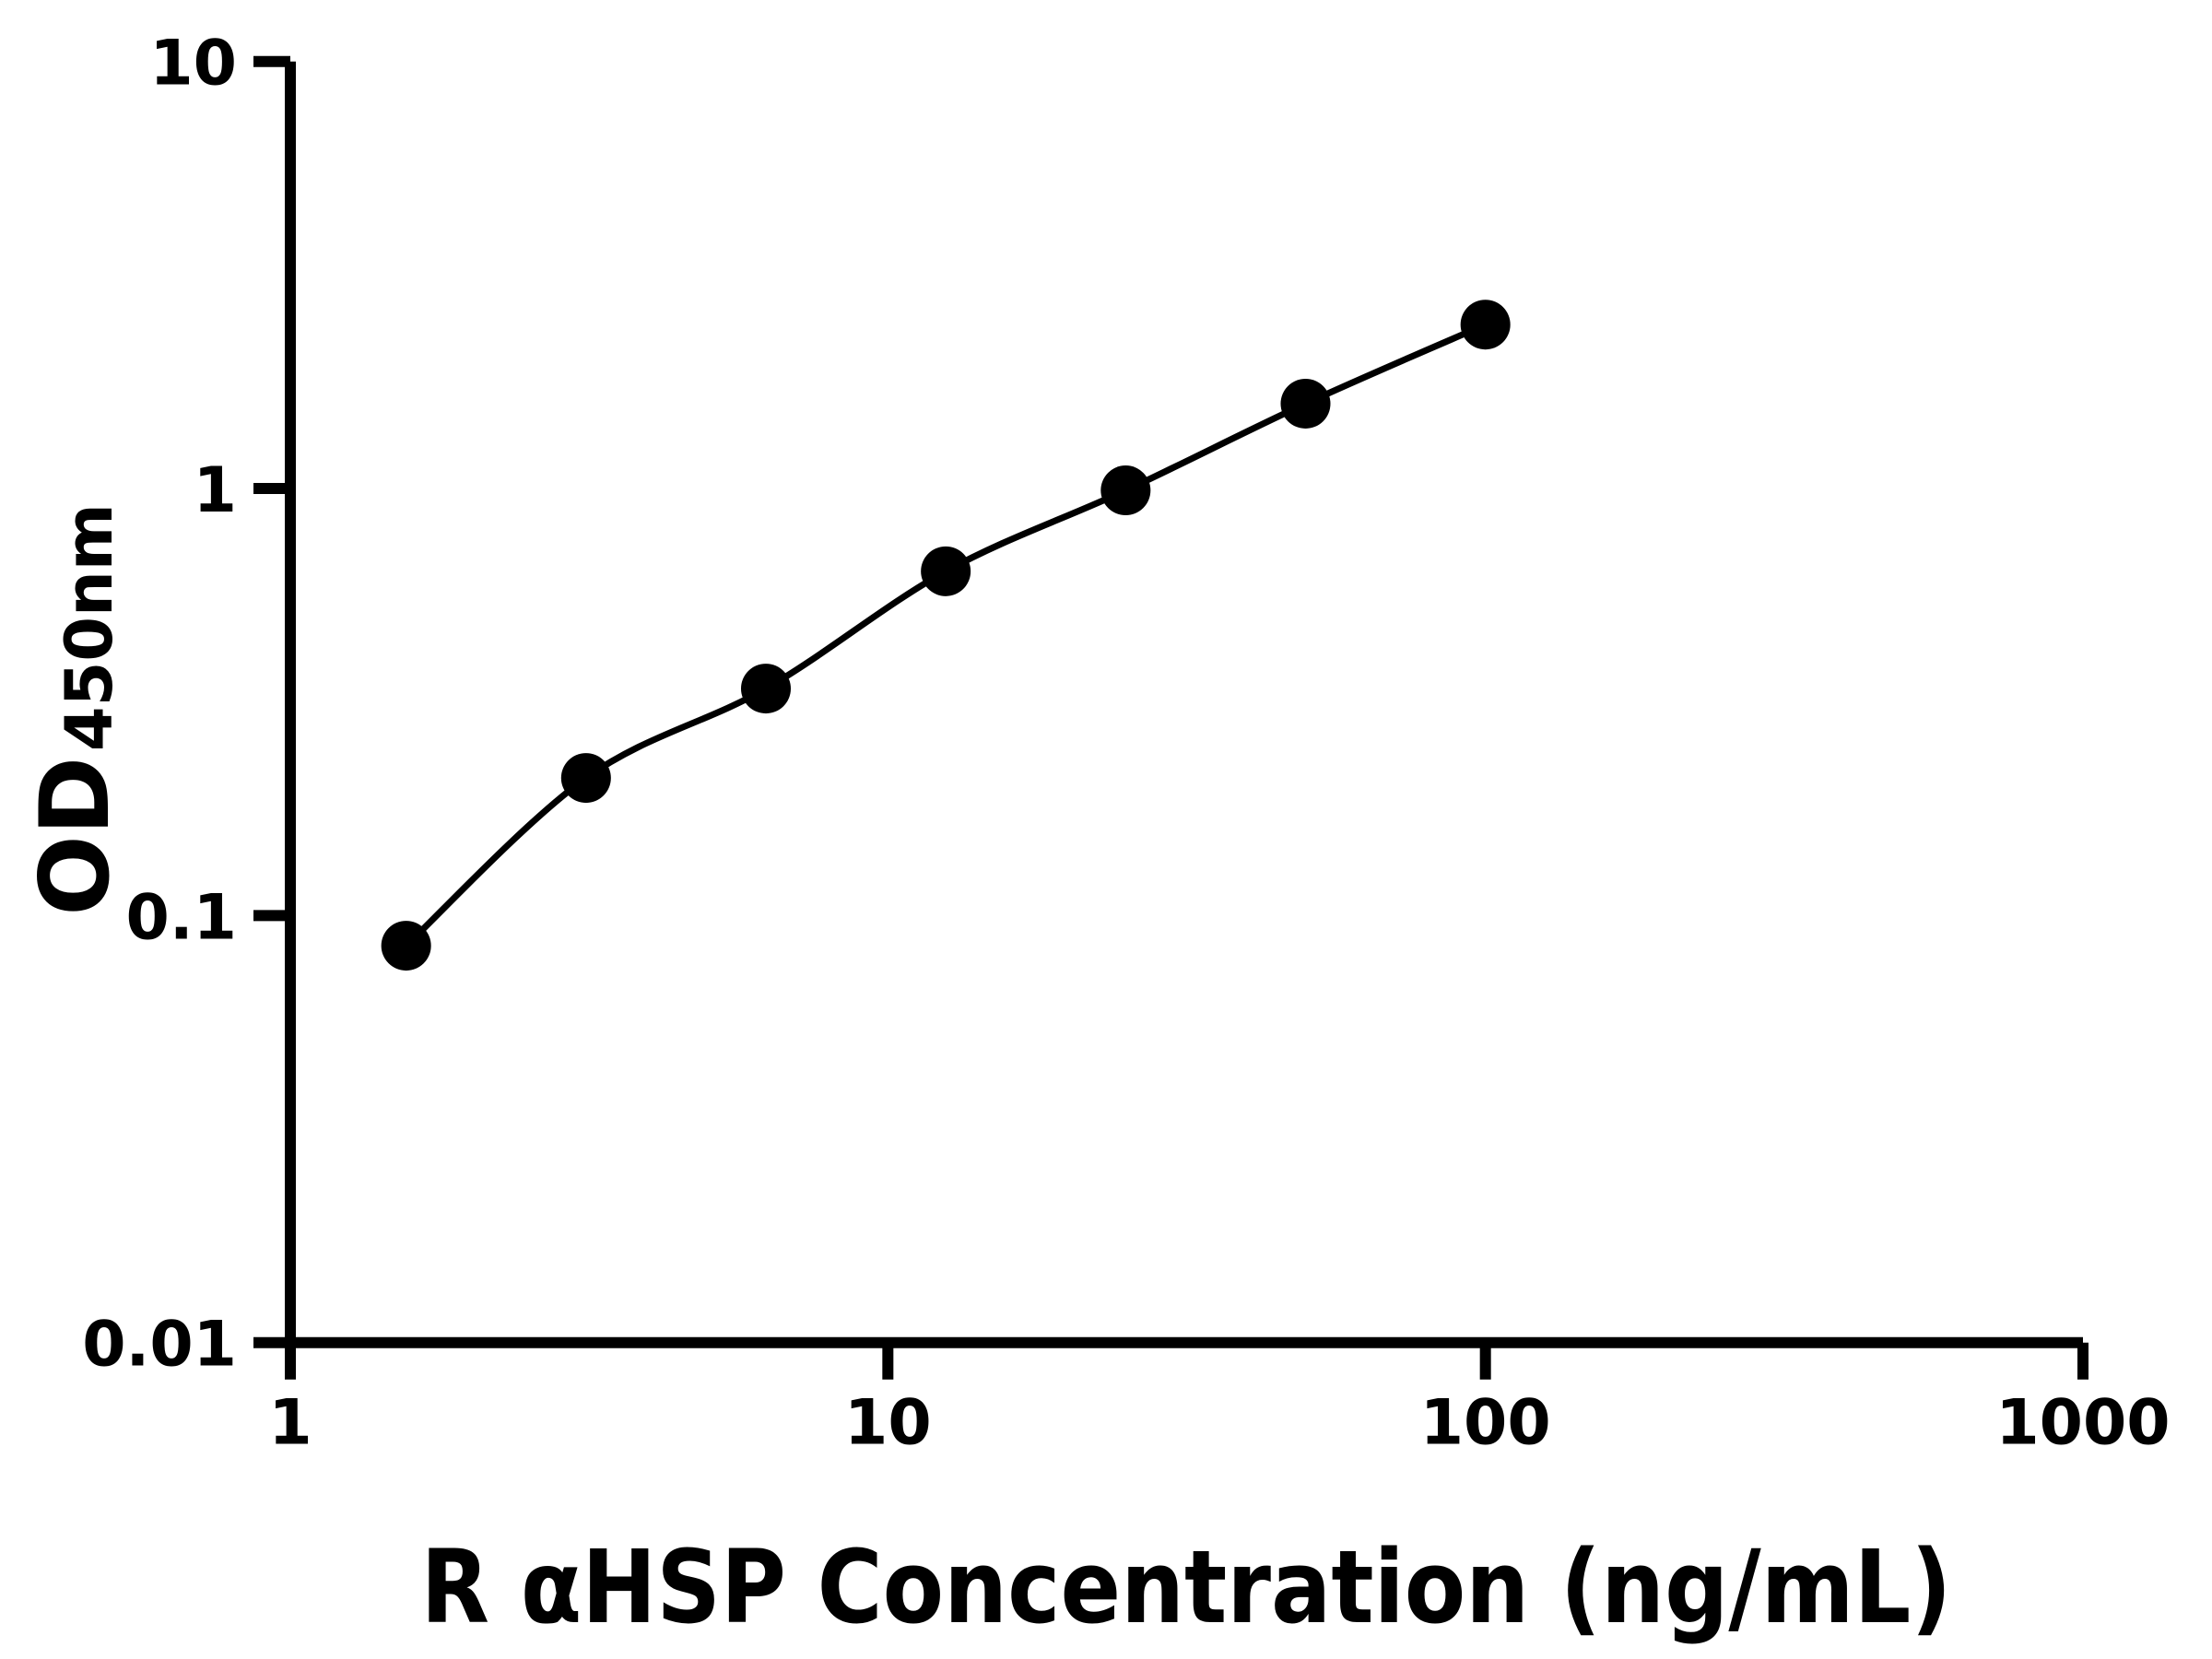 This screenshot has height=1659, width=2212. Describe the element at coordinates (215, 490) in the screenshot. I see `y-tick-label: 1` at that location.